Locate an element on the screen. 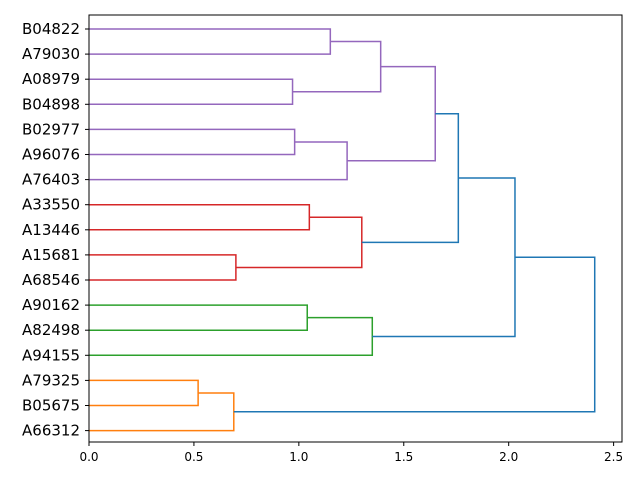 The image size is (640, 480). leaf-label-a08979: A08979 is located at coordinates (51, 79).